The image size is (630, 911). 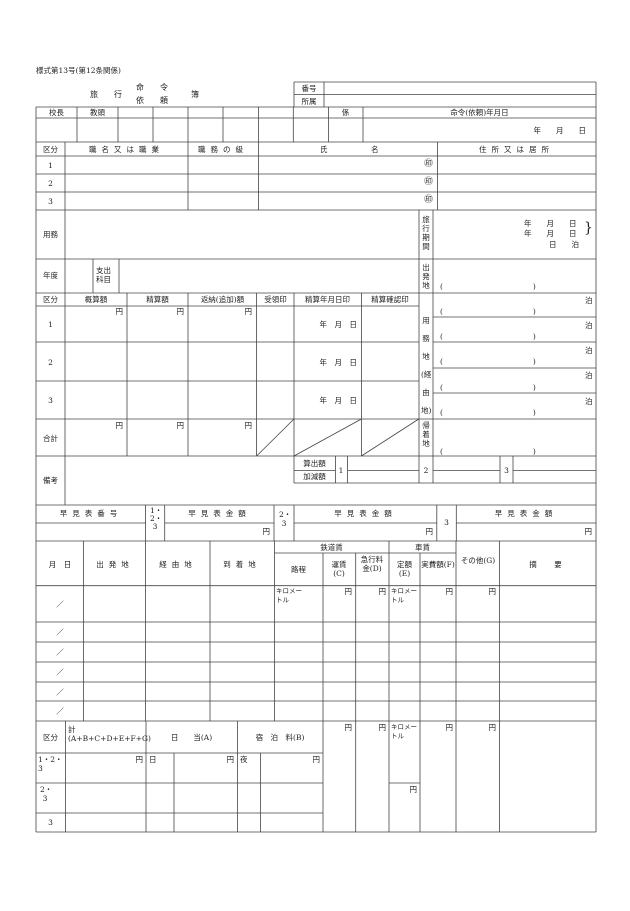 I want to click on adjust-amount-label: 加減額, so click(x=314, y=476).